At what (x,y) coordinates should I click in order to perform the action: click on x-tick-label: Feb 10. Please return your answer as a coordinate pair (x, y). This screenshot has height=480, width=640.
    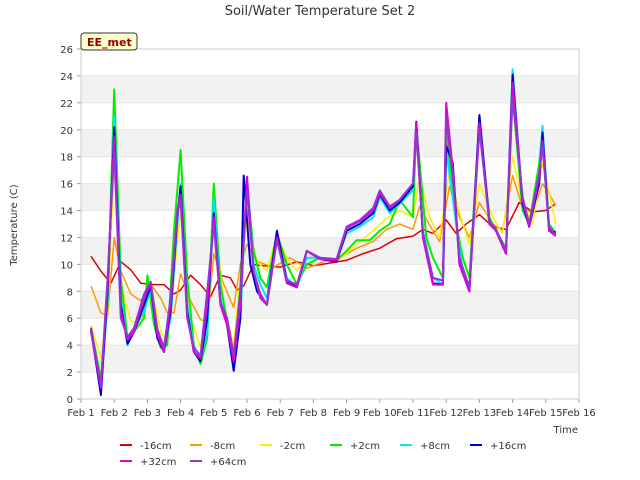
    Looking at the image, I should click on (380, 413).